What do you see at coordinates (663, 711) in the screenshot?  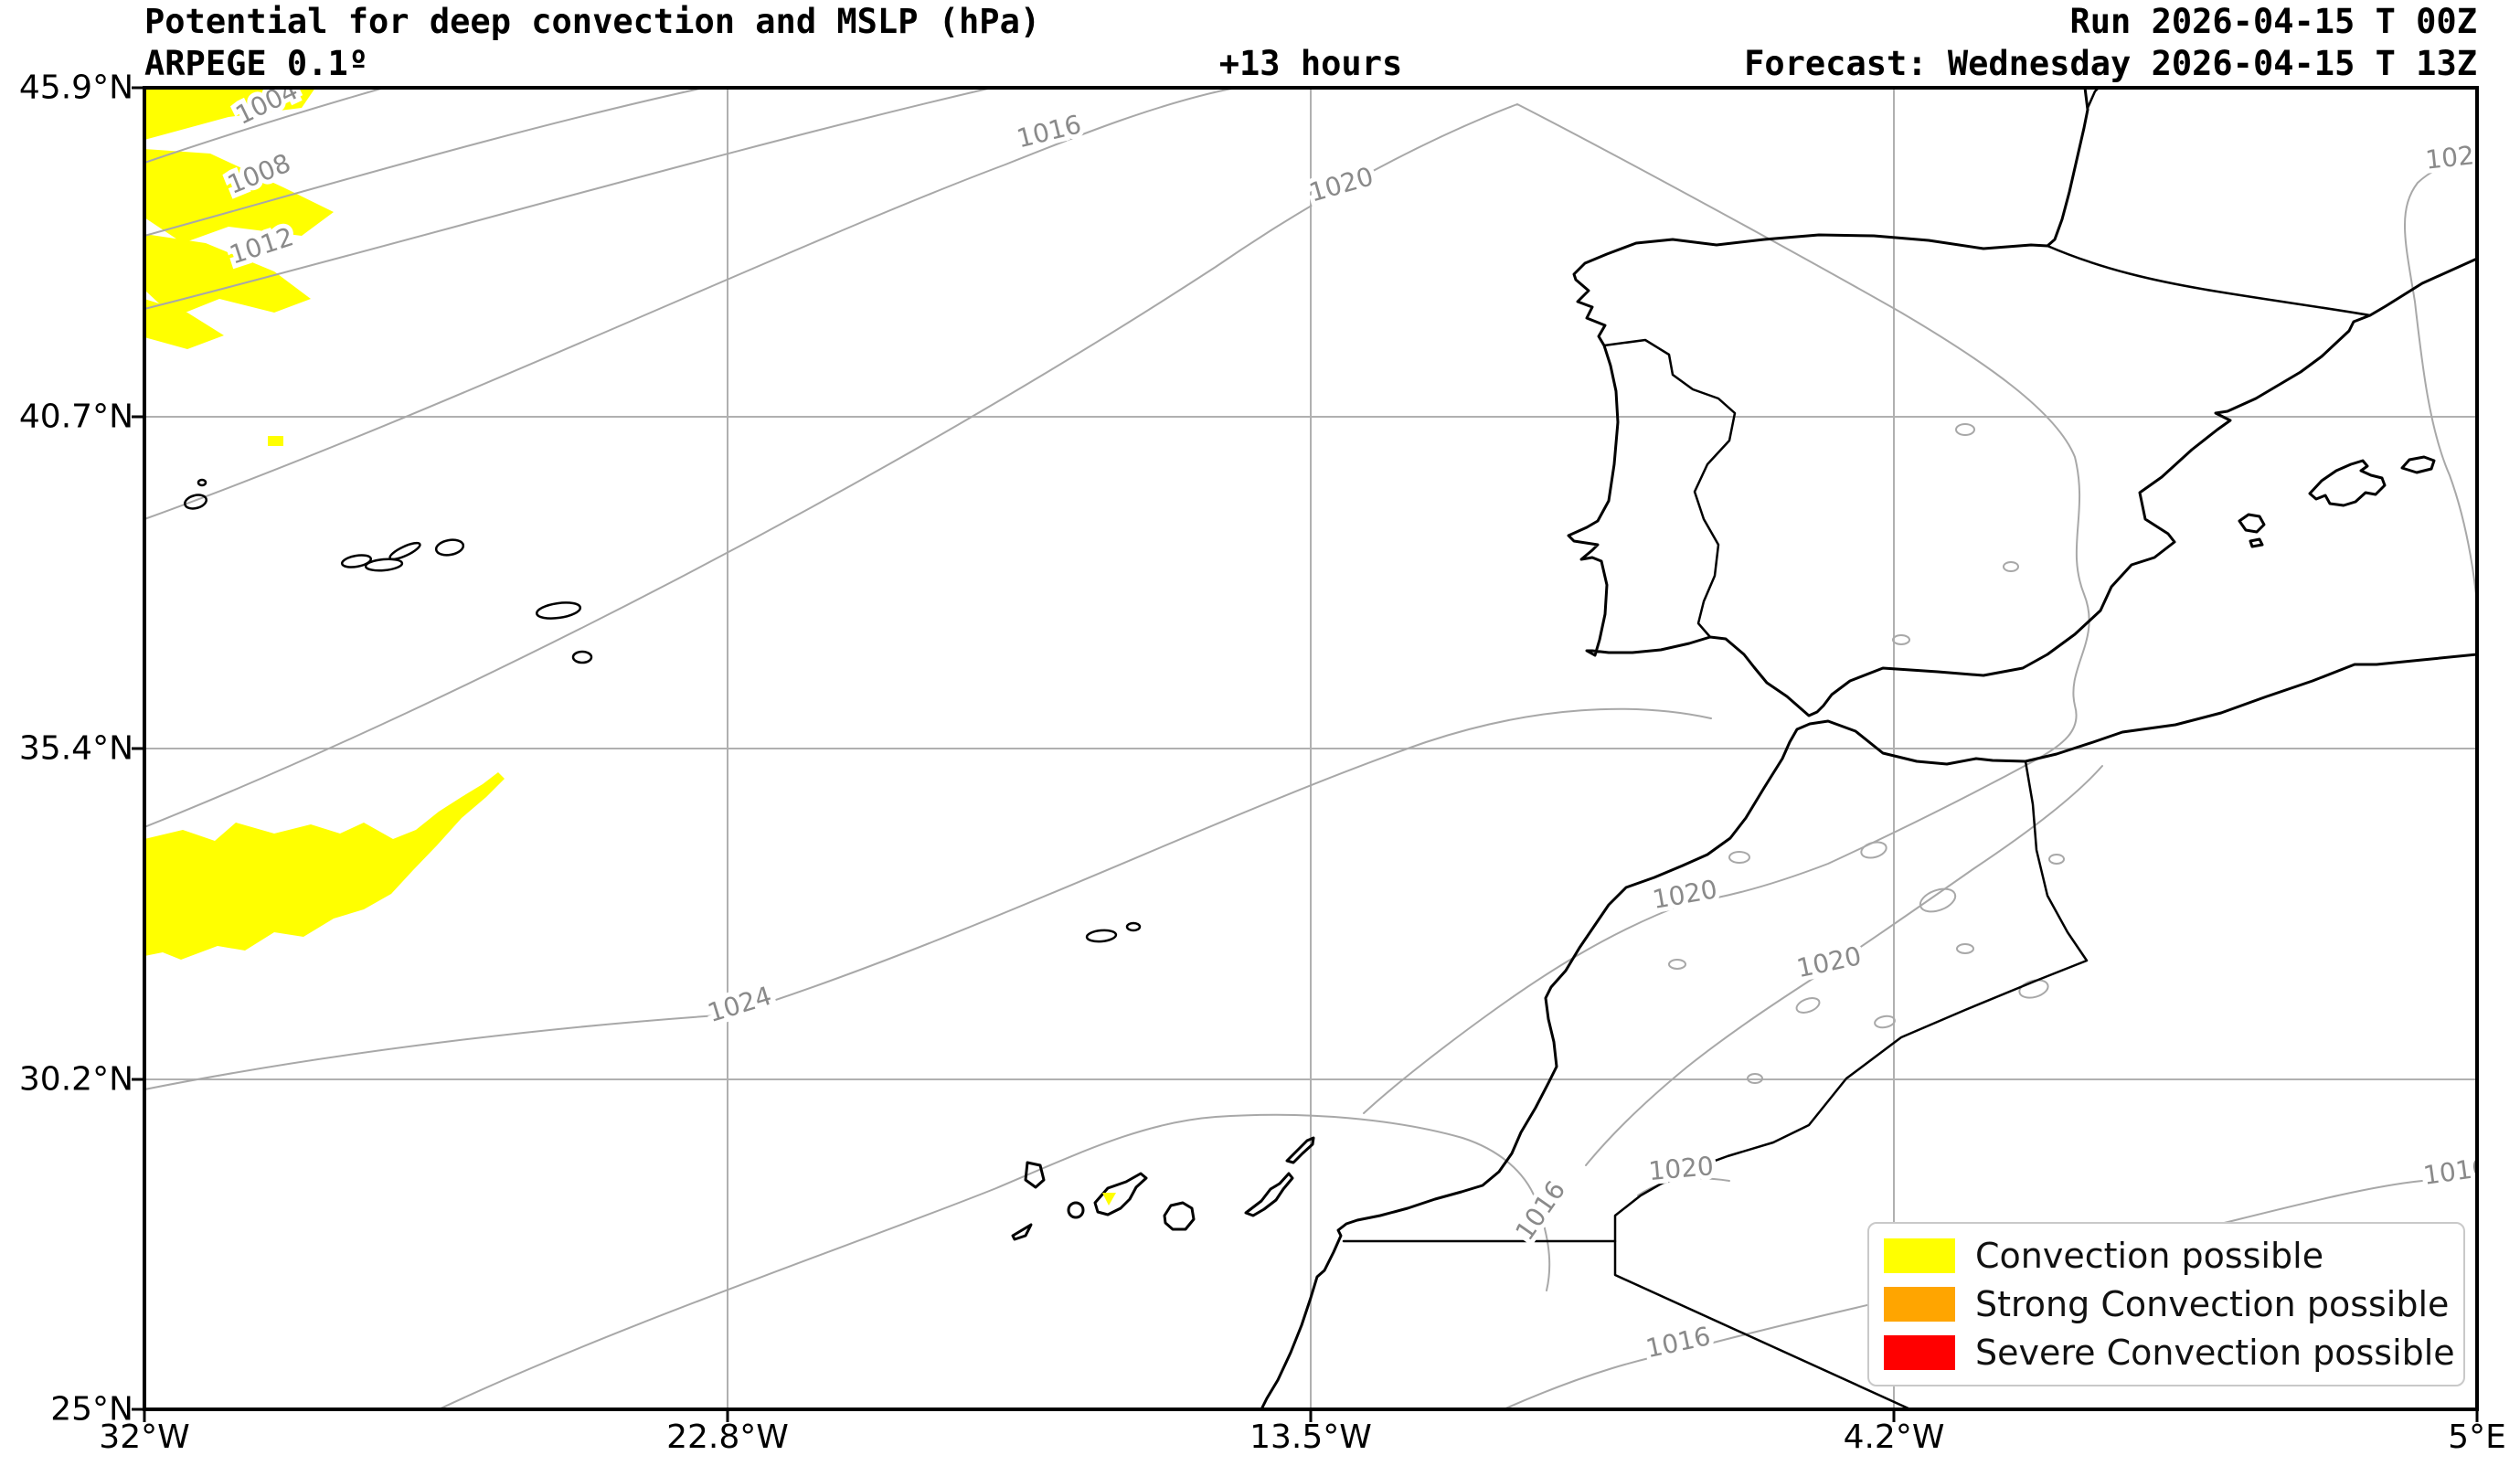 I see `atlantic-islands` at bounding box center [663, 711].